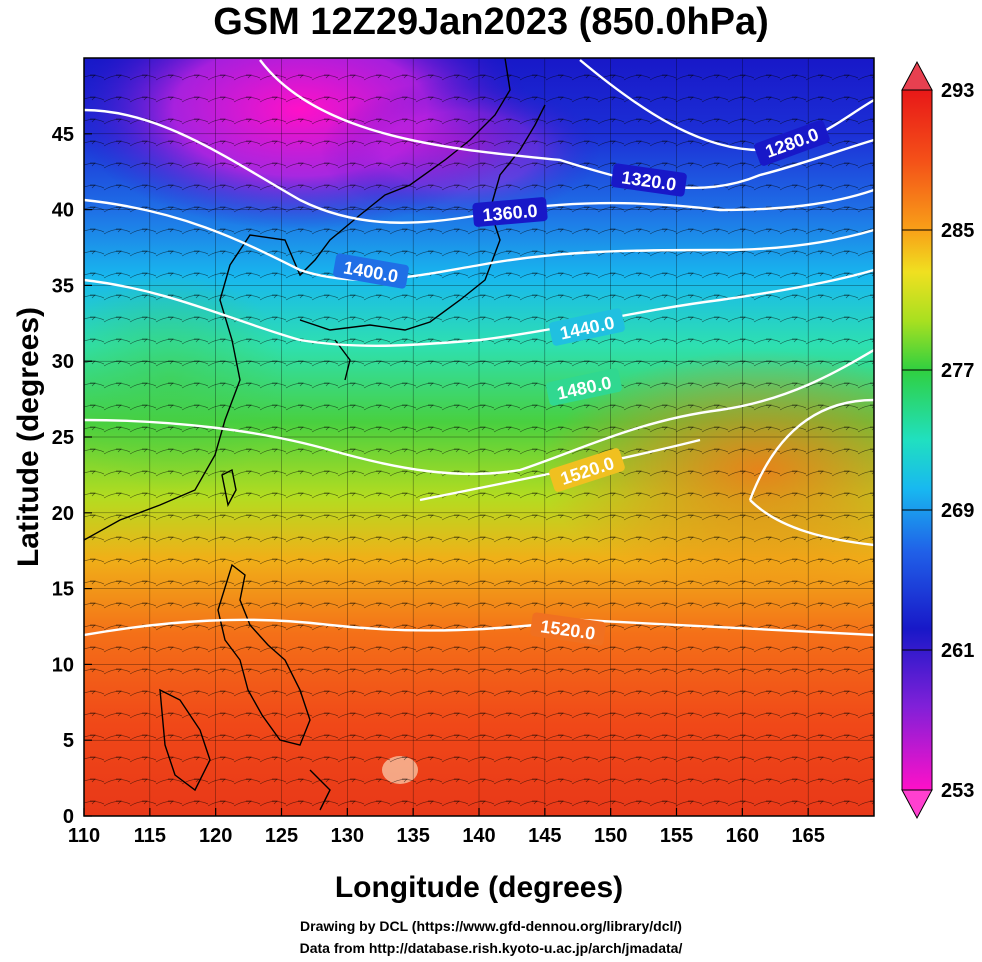 This screenshot has height=962, width=982. What do you see at coordinates (63, 514) in the screenshot?
I see `y-tick-label: 20` at bounding box center [63, 514].